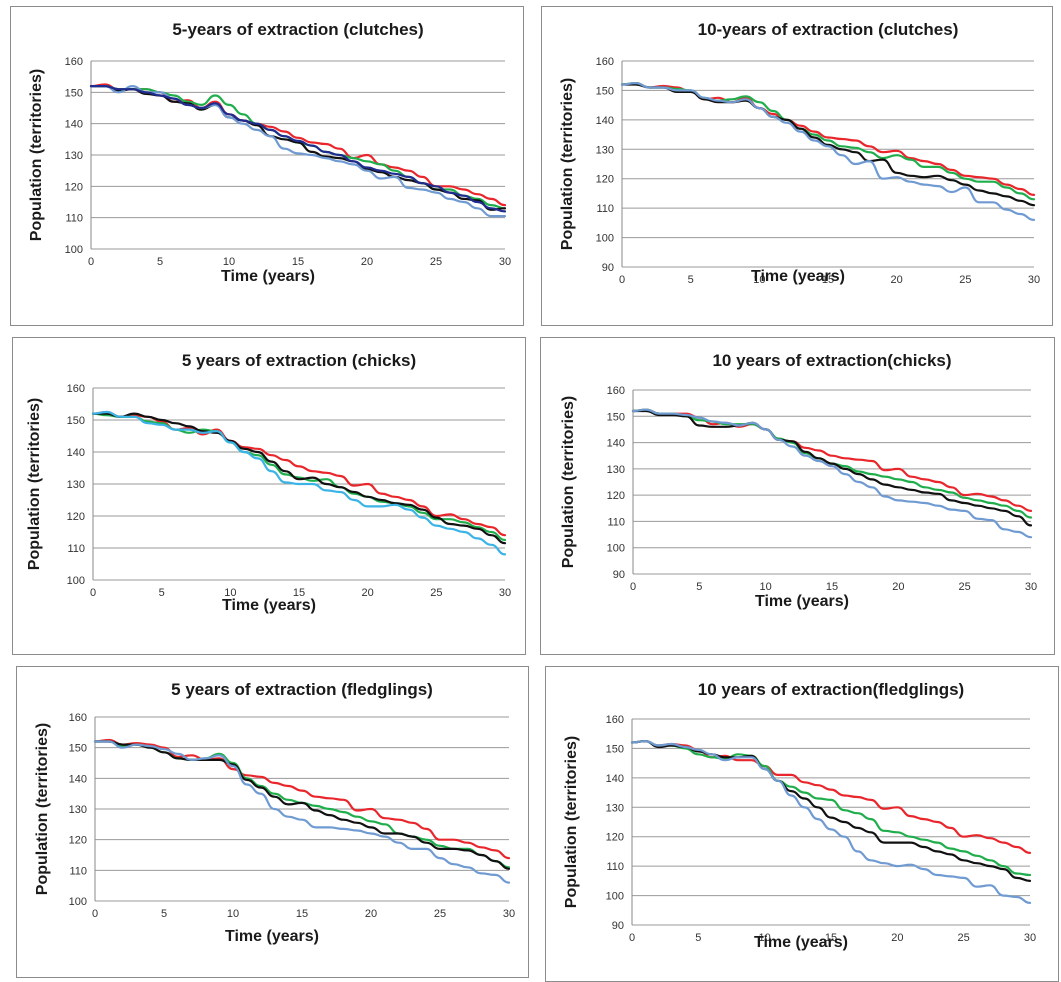 The height and width of the screenshot is (982, 1061). What do you see at coordinates (302, 689) in the screenshot?
I see `chart-title: 5 years of extraction (fledglings)` at bounding box center [302, 689].